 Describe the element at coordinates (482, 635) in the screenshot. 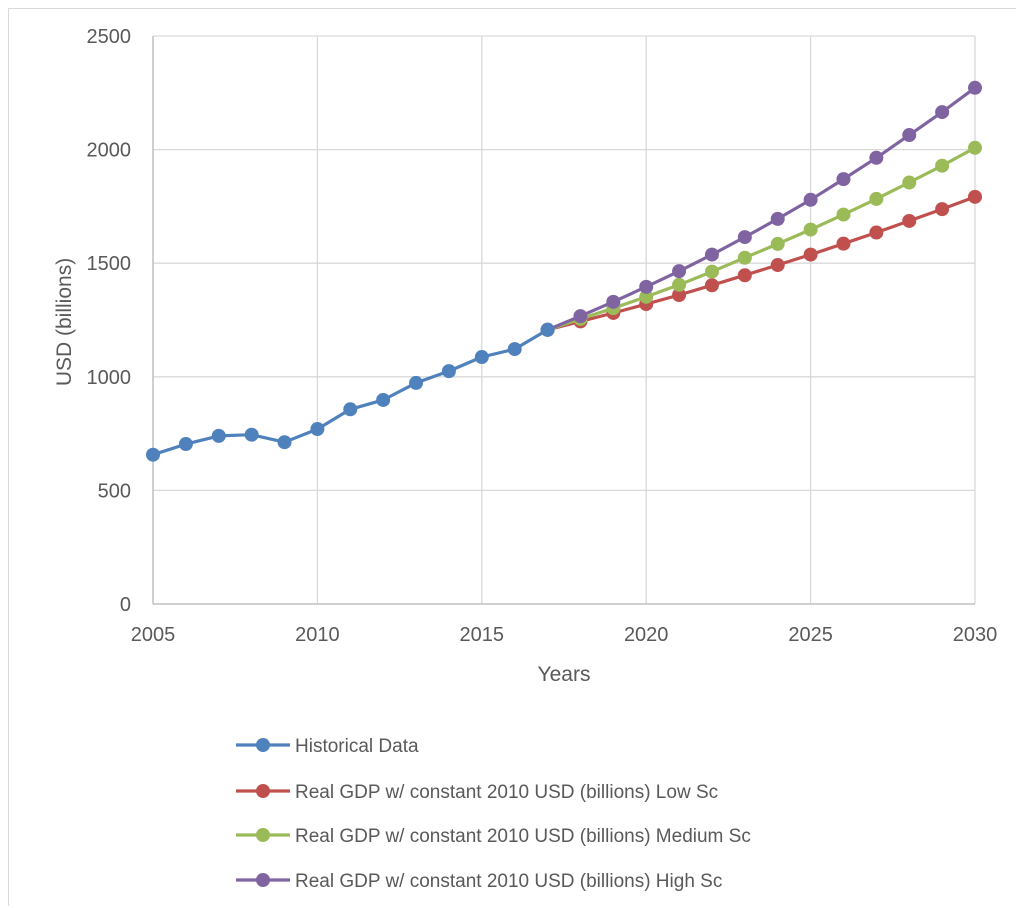

I see `x-tick-label: 2015` at that location.